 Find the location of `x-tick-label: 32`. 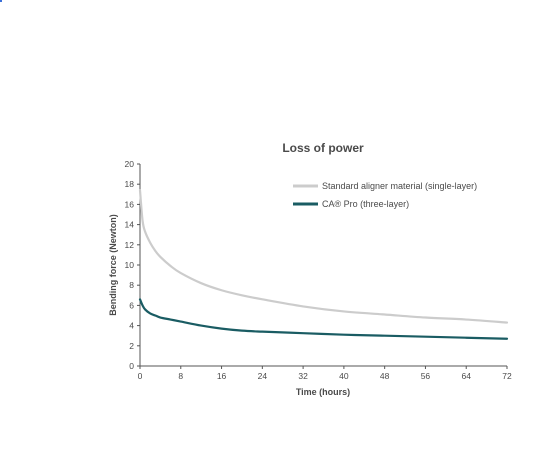

x-tick-label: 32 is located at coordinates (303, 376).